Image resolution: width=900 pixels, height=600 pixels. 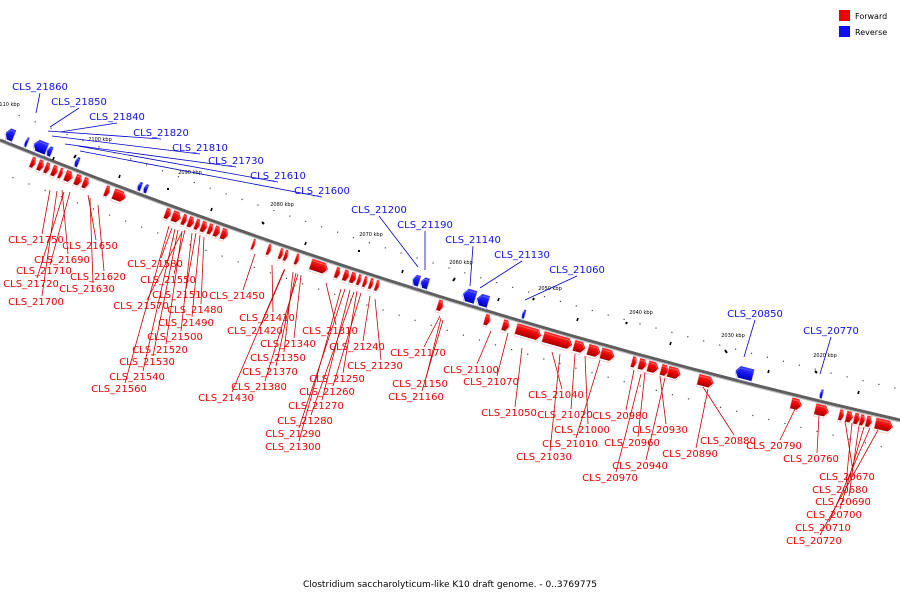 I want to click on forward-gene-label: CLS_21480, so click(x=195, y=310).